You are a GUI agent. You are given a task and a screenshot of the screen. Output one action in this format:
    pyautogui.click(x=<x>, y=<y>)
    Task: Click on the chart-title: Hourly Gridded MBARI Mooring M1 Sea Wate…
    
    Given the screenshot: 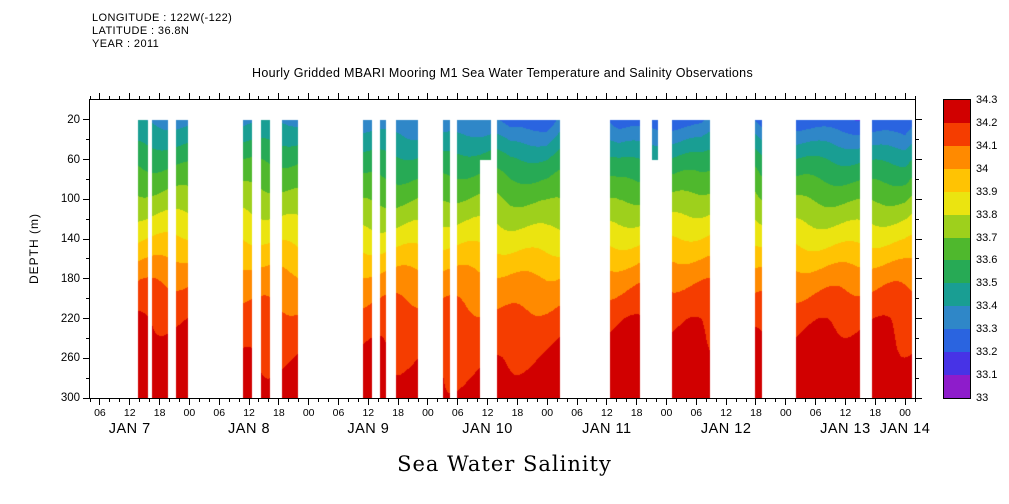 What is the action you would take?
    pyautogui.click(x=502, y=73)
    